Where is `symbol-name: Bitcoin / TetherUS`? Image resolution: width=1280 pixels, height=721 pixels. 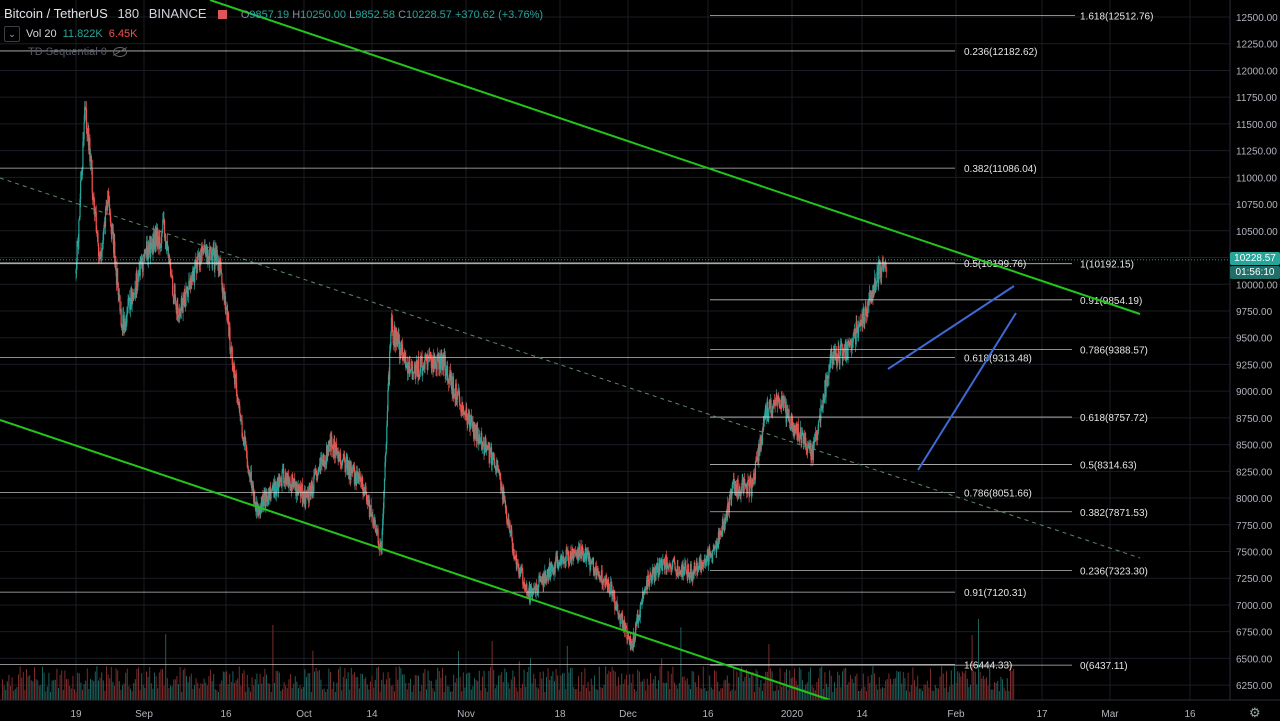 symbol-name: Bitcoin / TetherUS is located at coordinates (56, 13).